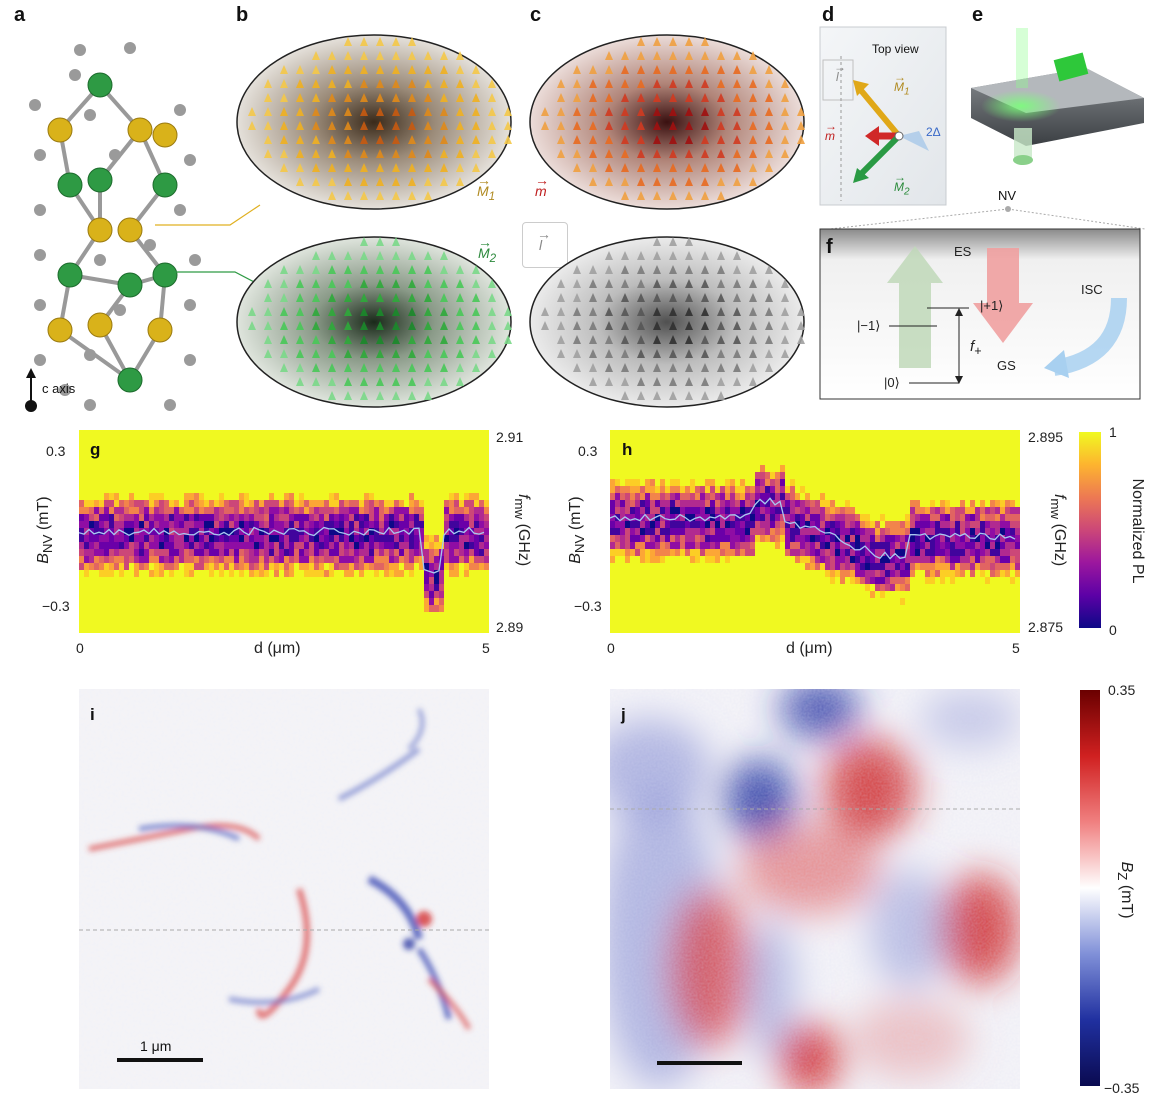  What do you see at coordinates (829, 247) in the screenshot?
I see `panel-f-label: f` at bounding box center [829, 247].